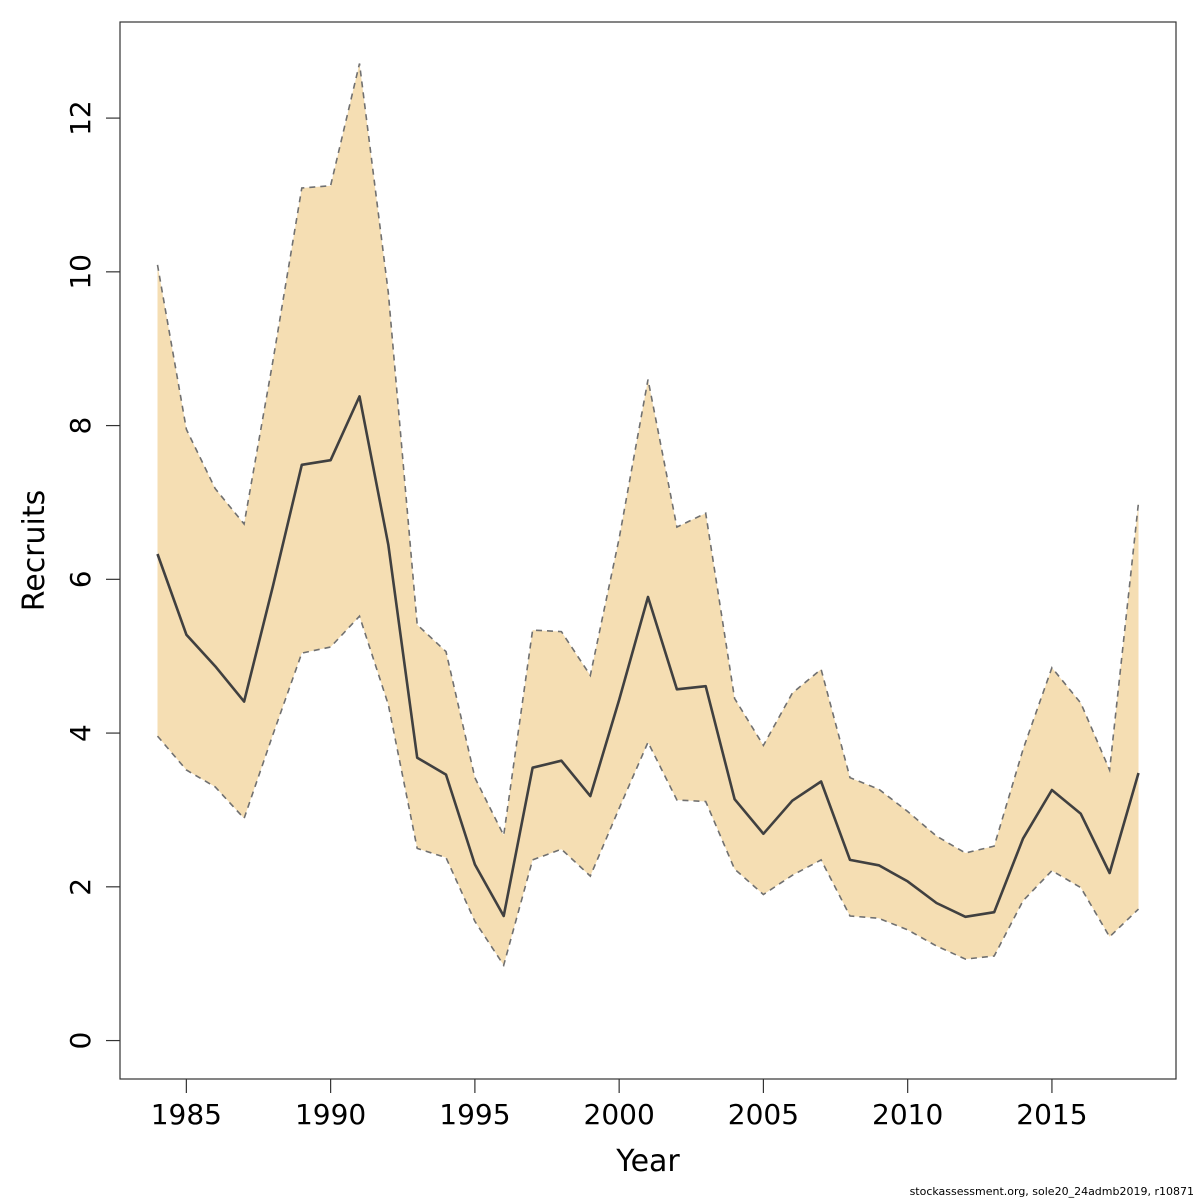 The image size is (1200, 1200). What do you see at coordinates (647, 1161) in the screenshot?
I see `x-axis-title: Year` at bounding box center [647, 1161].